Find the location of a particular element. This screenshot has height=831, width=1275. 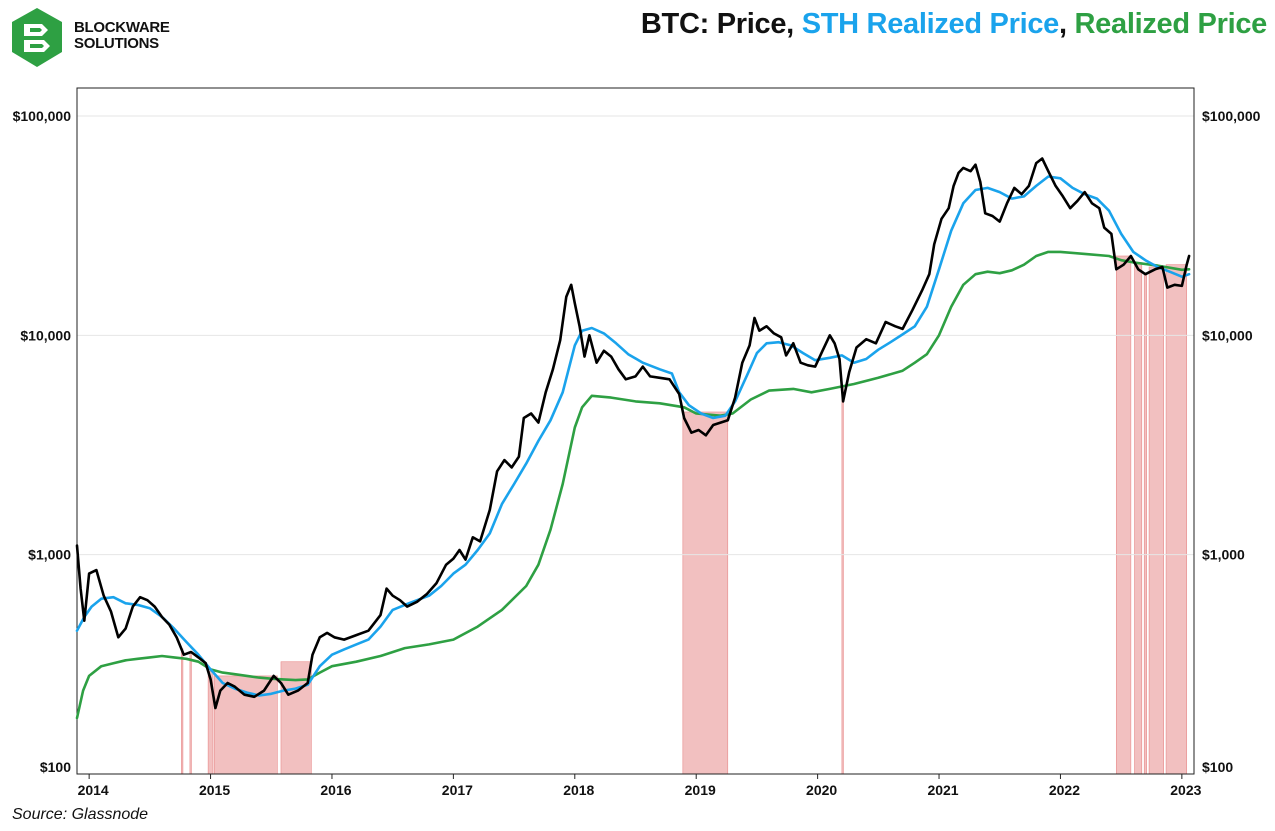

title-sth: STH Realized Price is located at coordinates (930, 24).